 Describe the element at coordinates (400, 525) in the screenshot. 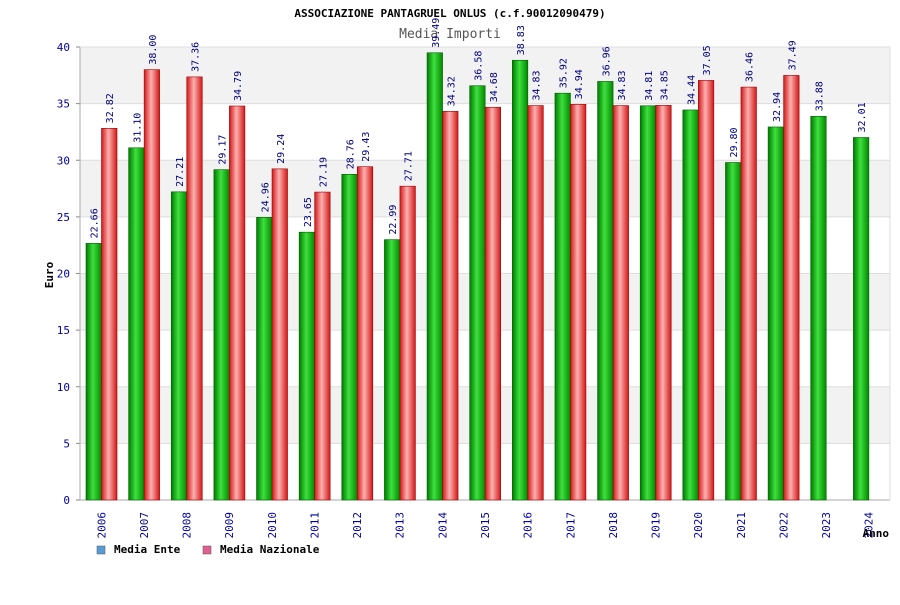

I see `x-tick-label: 2013` at that location.